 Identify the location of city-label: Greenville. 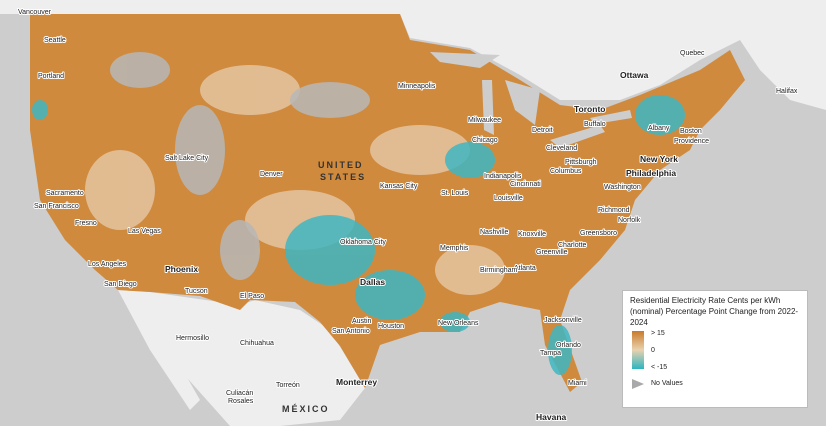
(552, 252).